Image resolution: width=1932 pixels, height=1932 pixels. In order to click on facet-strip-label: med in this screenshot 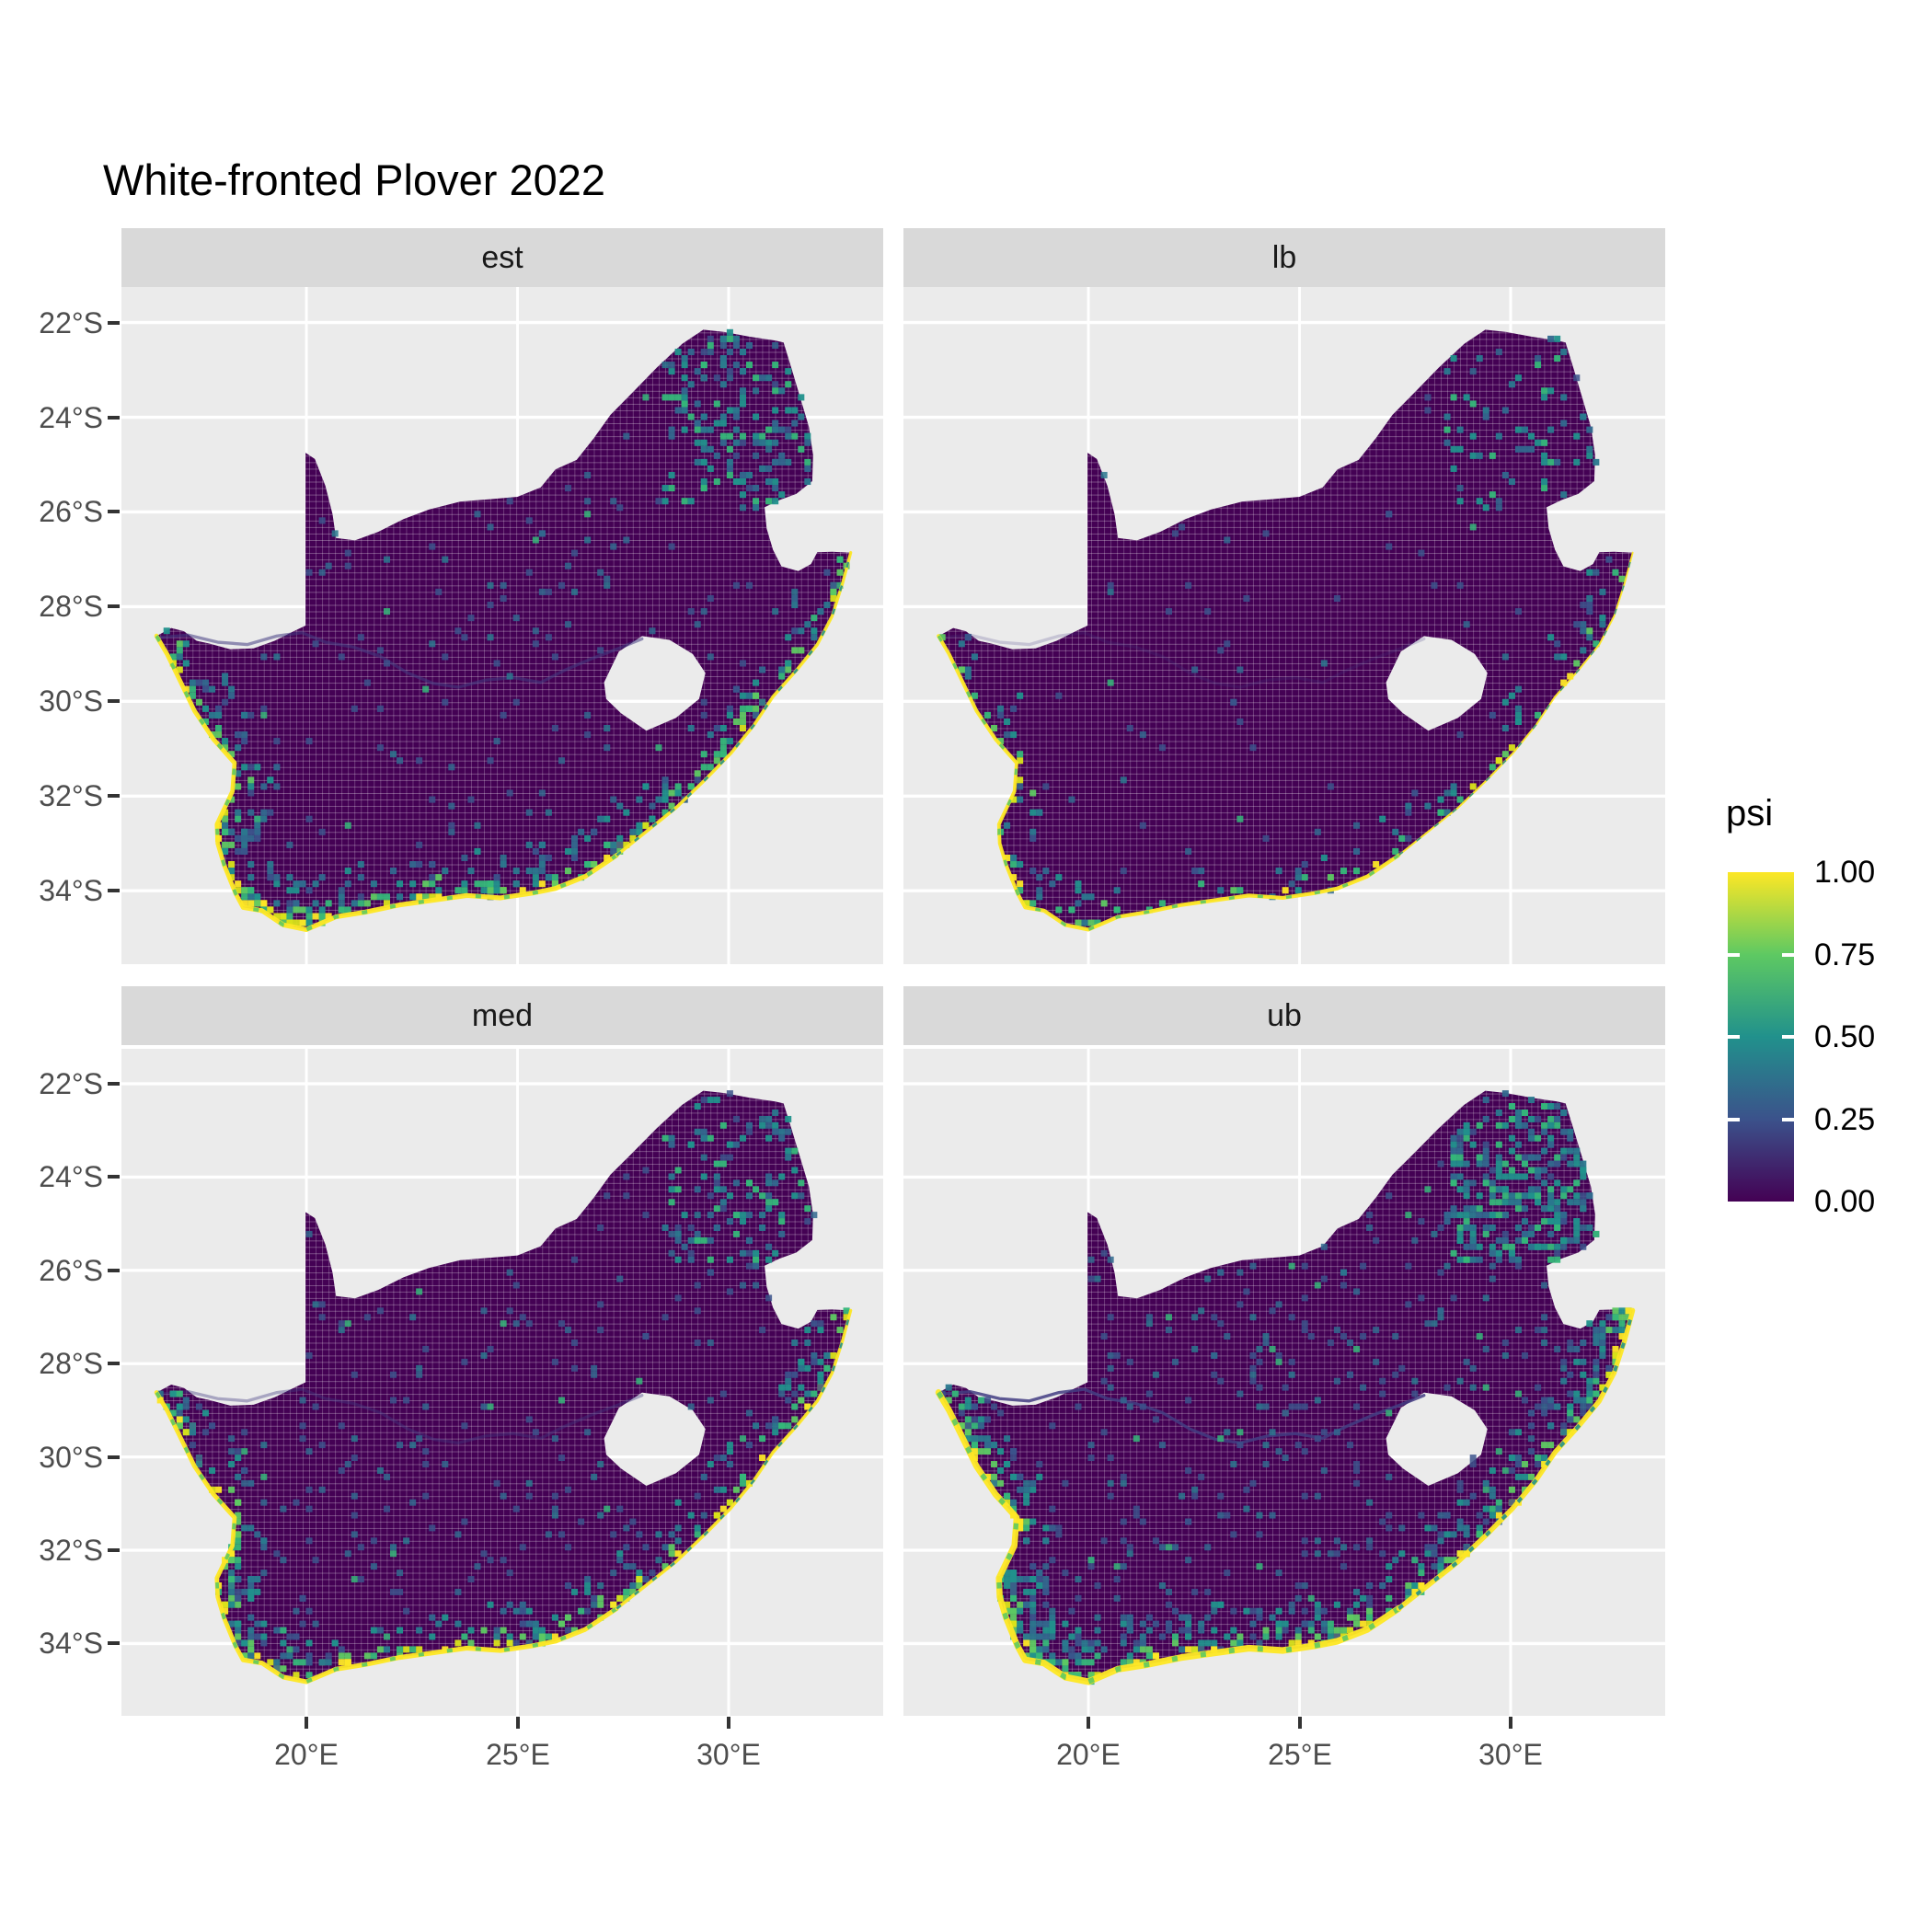, I will do `click(502, 1015)`.